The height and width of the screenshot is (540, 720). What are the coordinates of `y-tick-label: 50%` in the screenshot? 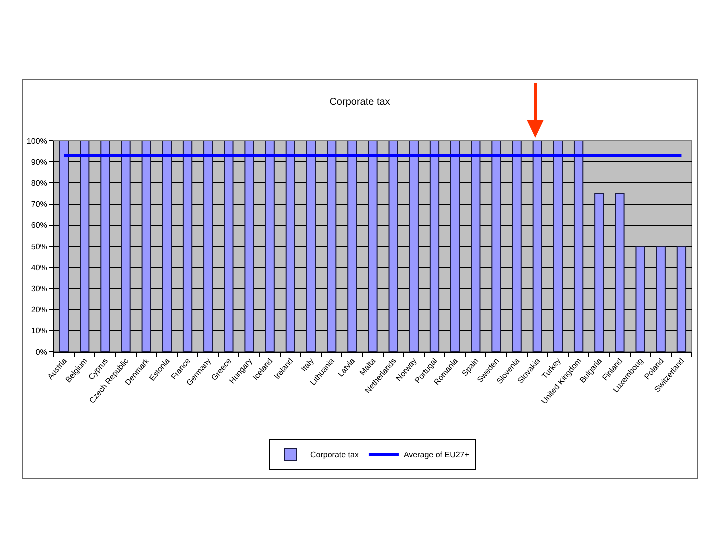 It's located at (39, 247).